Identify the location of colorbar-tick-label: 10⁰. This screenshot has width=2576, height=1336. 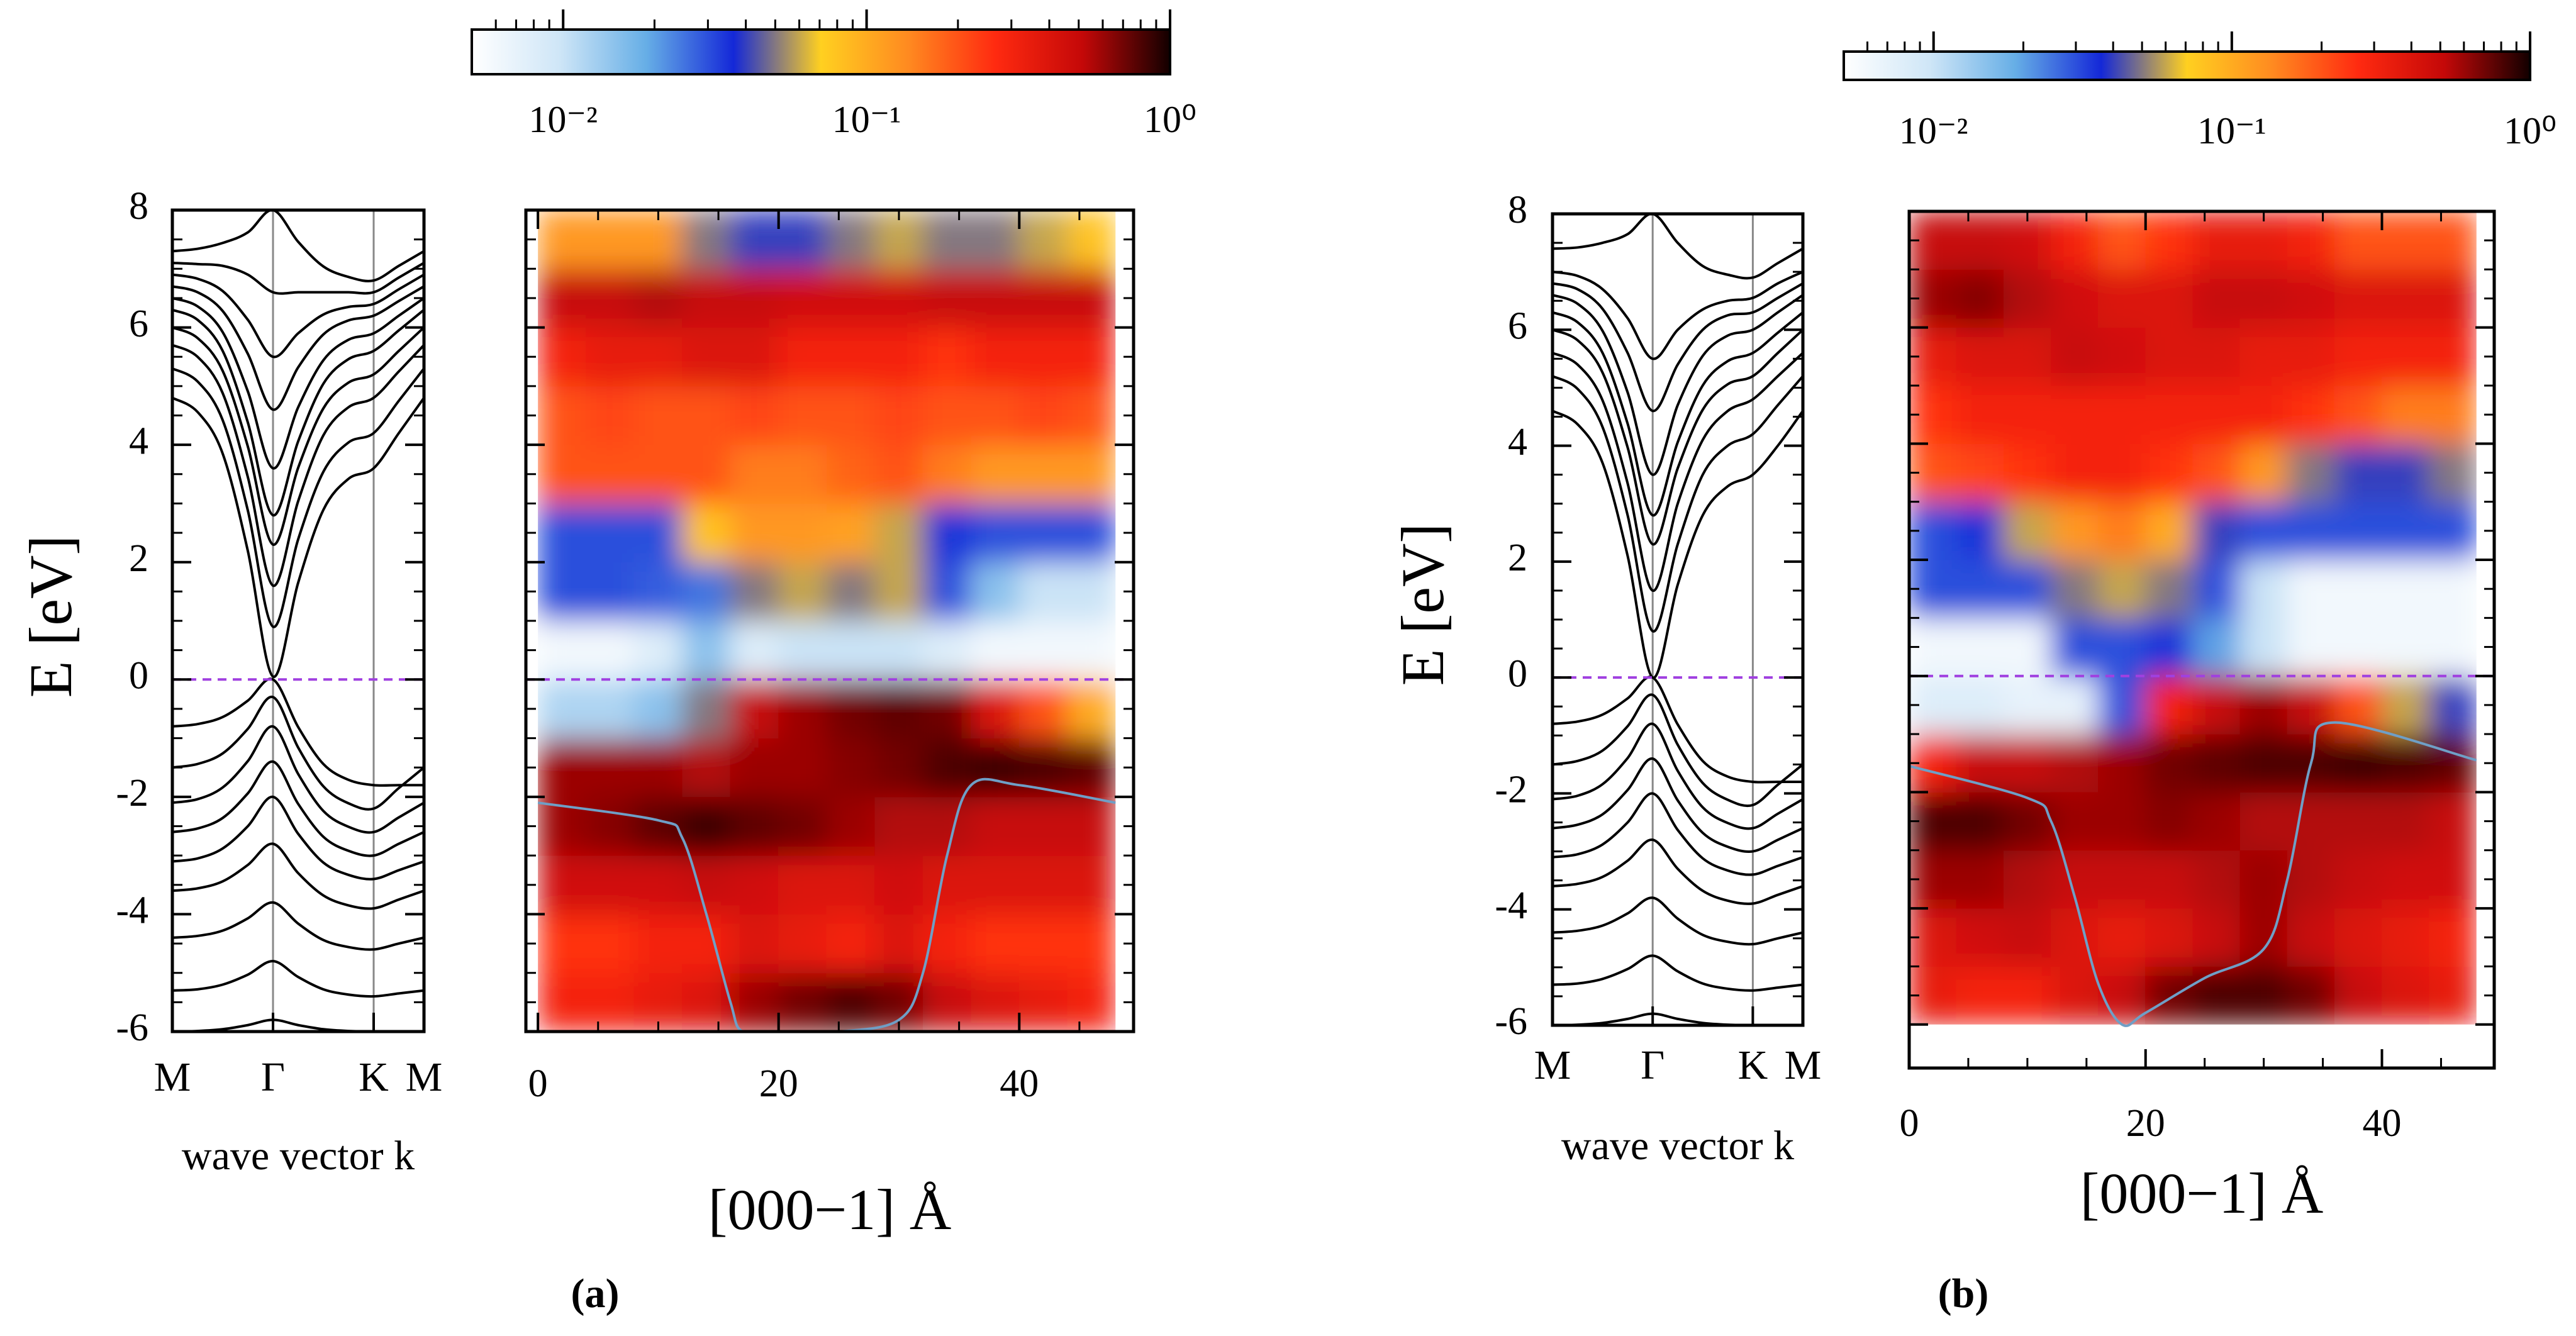
(2530, 131).